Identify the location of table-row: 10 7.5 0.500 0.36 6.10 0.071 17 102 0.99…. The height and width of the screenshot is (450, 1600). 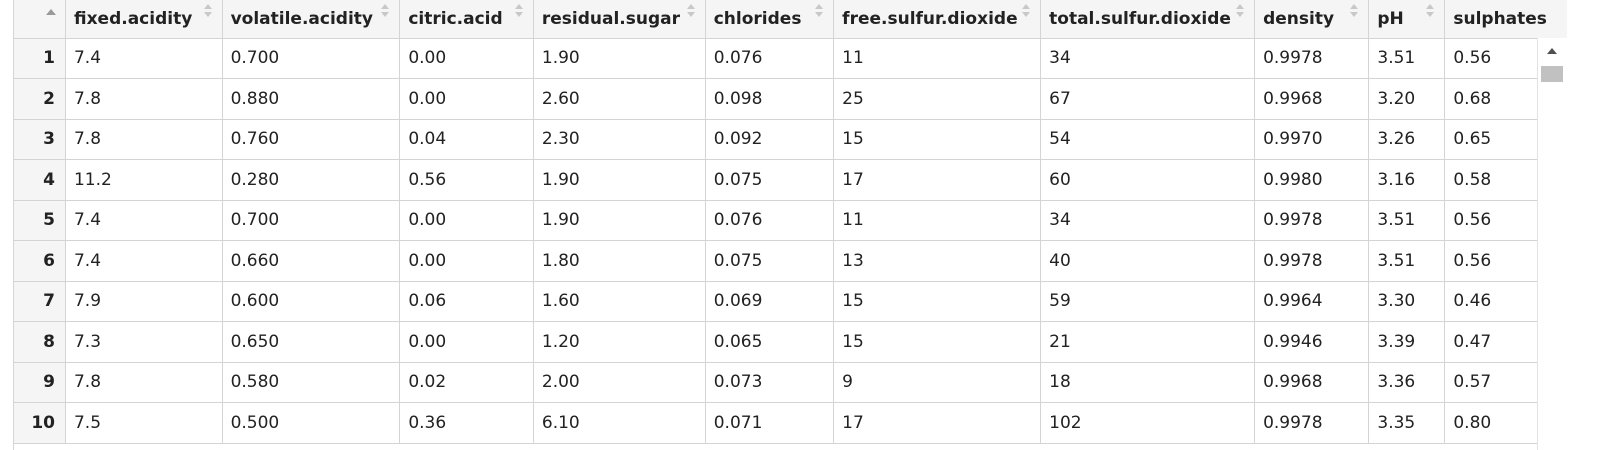
(792, 423).